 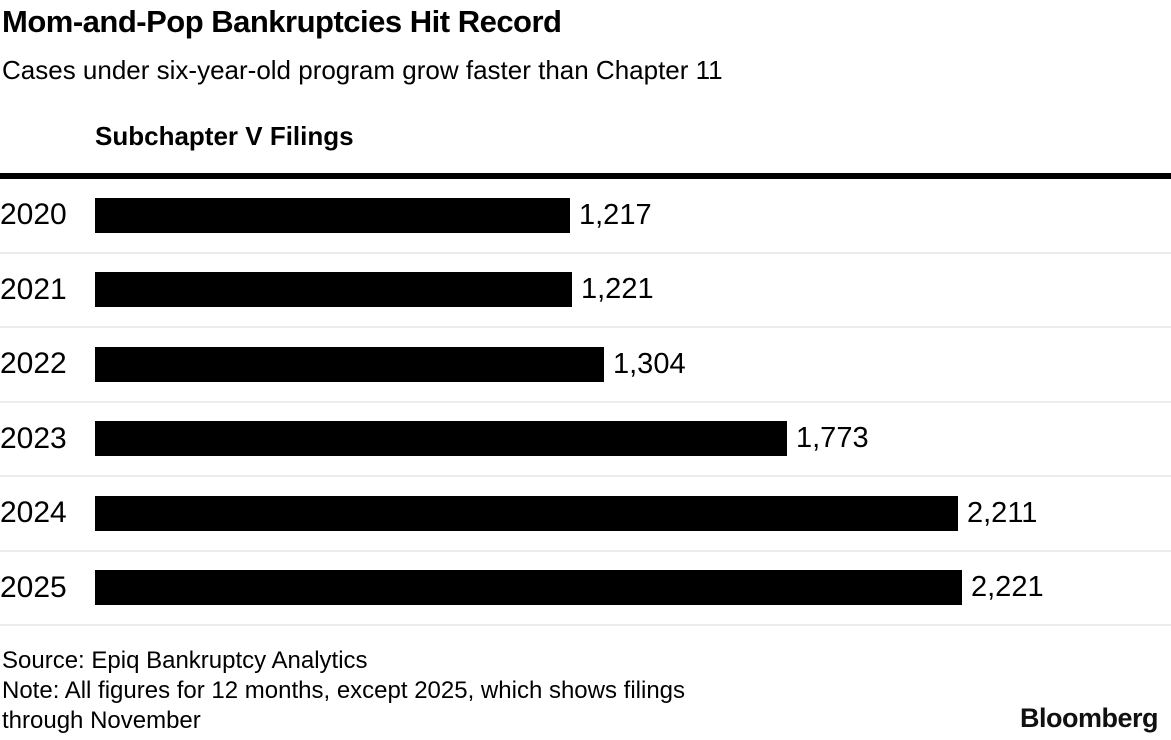 I want to click on chart-title: Mom-and-Pop Bankruptcies Hit Record, so click(x=282, y=21).